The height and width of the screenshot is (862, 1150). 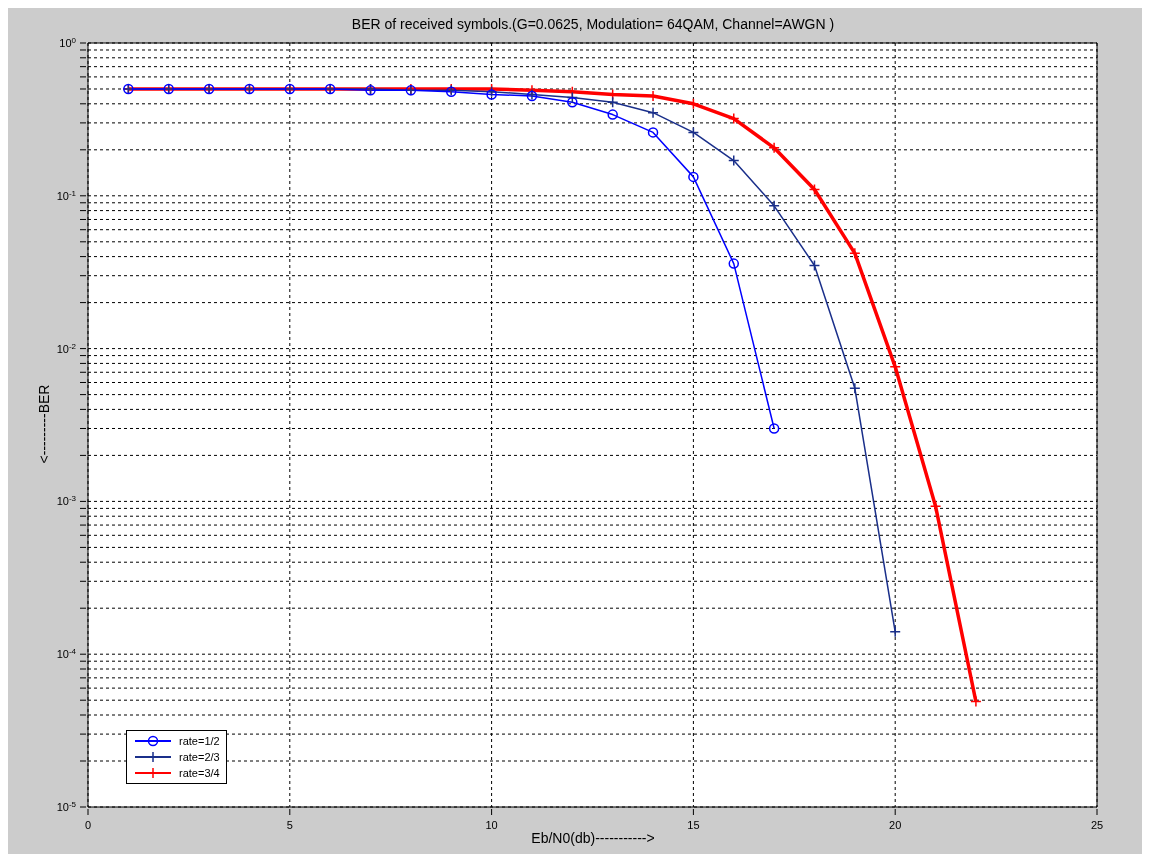 What do you see at coordinates (199, 757) in the screenshot?
I see `legend-label: rate=2/3` at bounding box center [199, 757].